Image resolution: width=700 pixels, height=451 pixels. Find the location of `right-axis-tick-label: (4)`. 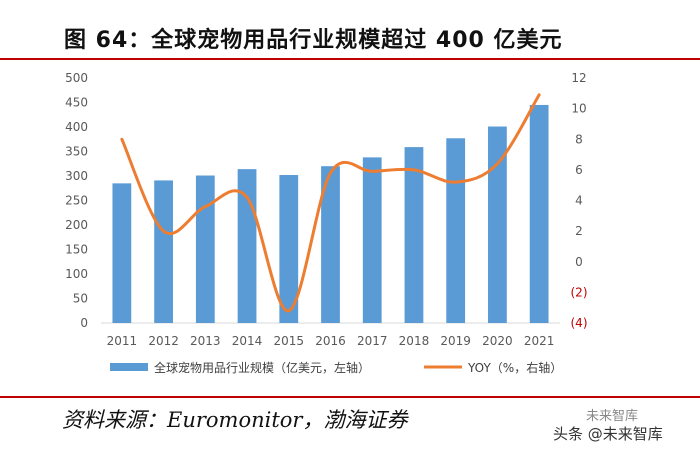

right-axis-tick-label: (4) is located at coordinates (579, 323).